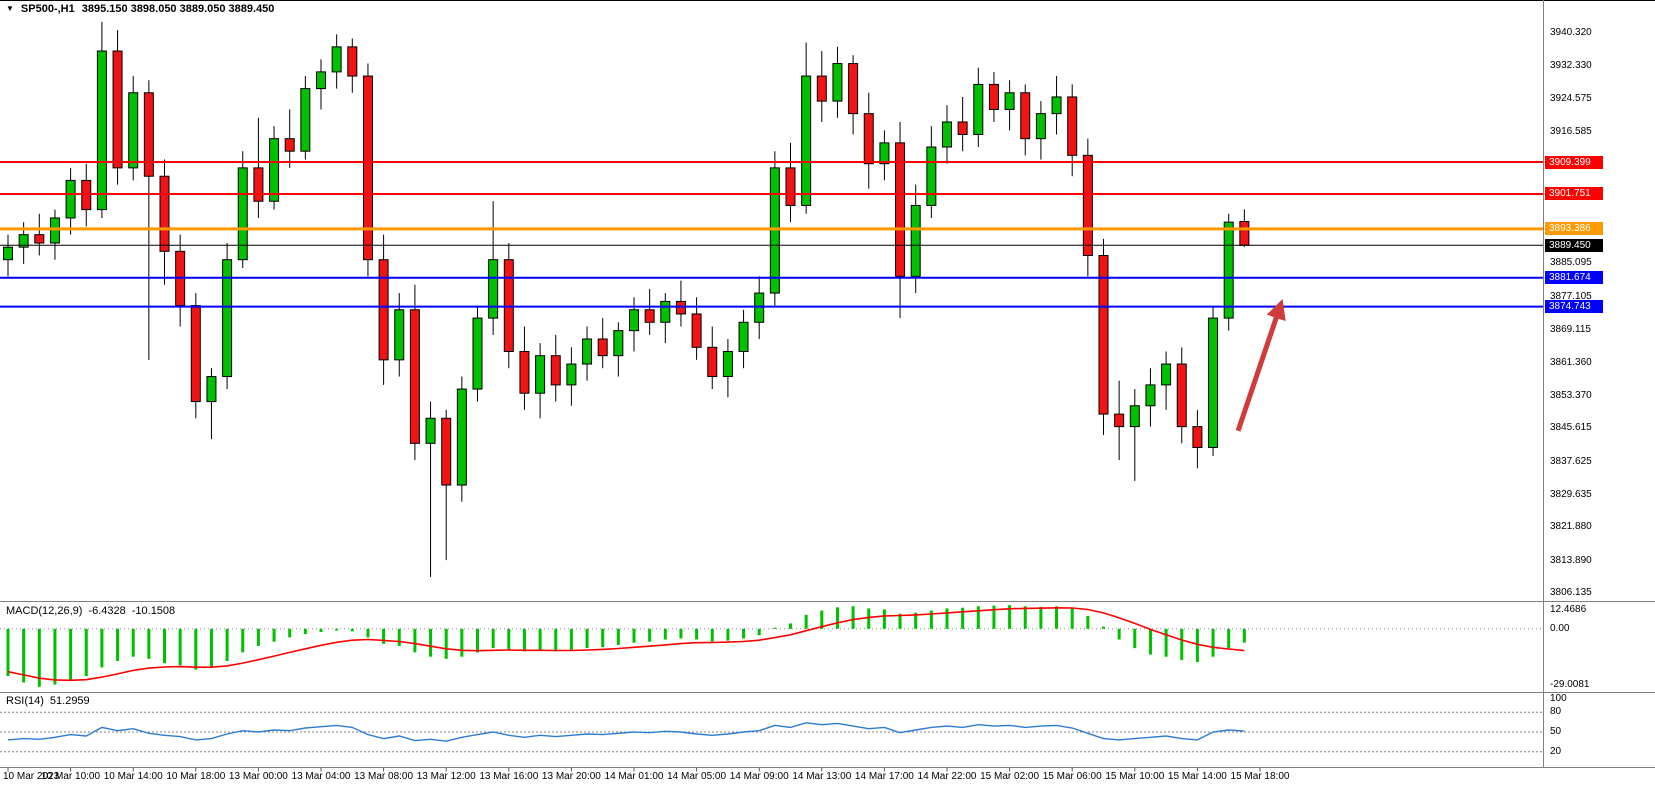 The image size is (1655, 803). I want to click on price-tick-label: 3885.095, so click(1571, 263).